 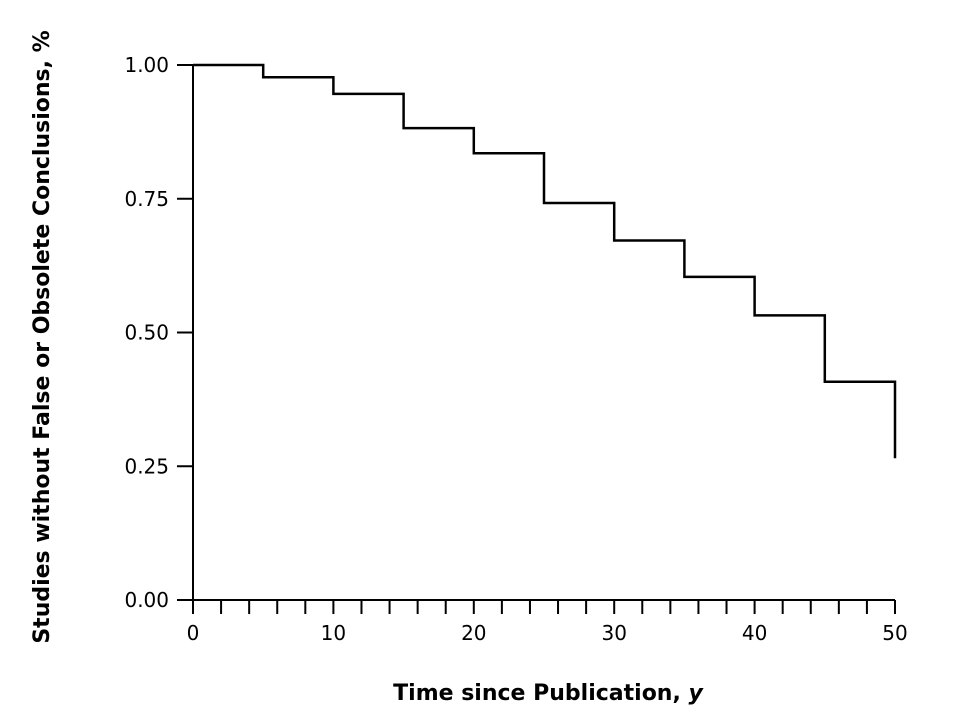 I want to click on x-tick-label: 0, so click(x=193, y=633).